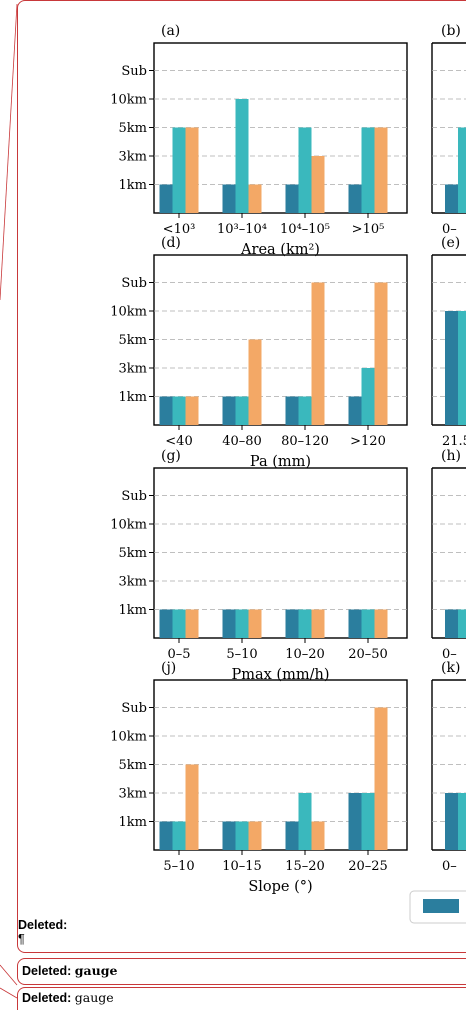  I want to click on x-axis-label: Area (km²), so click(280, 250).